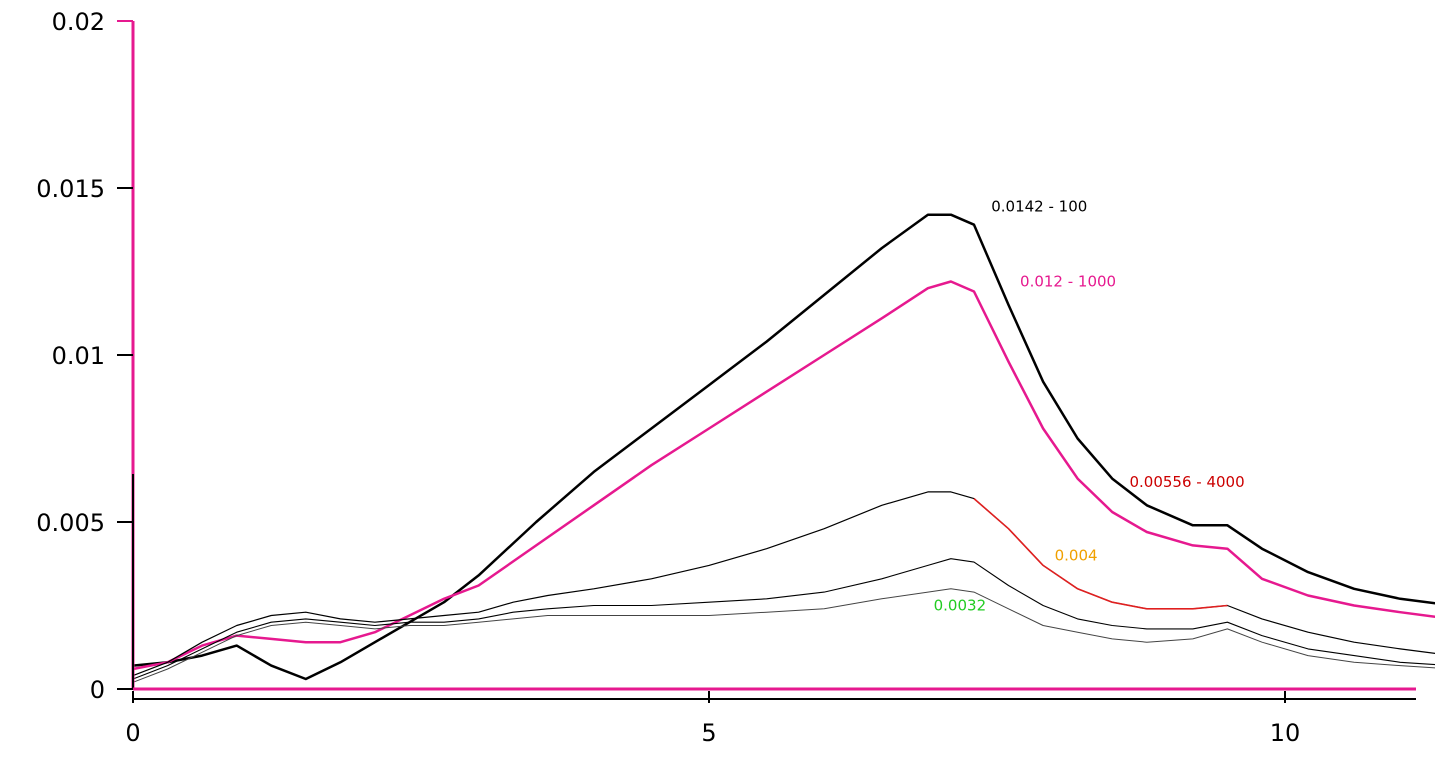 The width and height of the screenshot is (1435, 758). I want to click on y-tick-label: 0.015, so click(70, 189).